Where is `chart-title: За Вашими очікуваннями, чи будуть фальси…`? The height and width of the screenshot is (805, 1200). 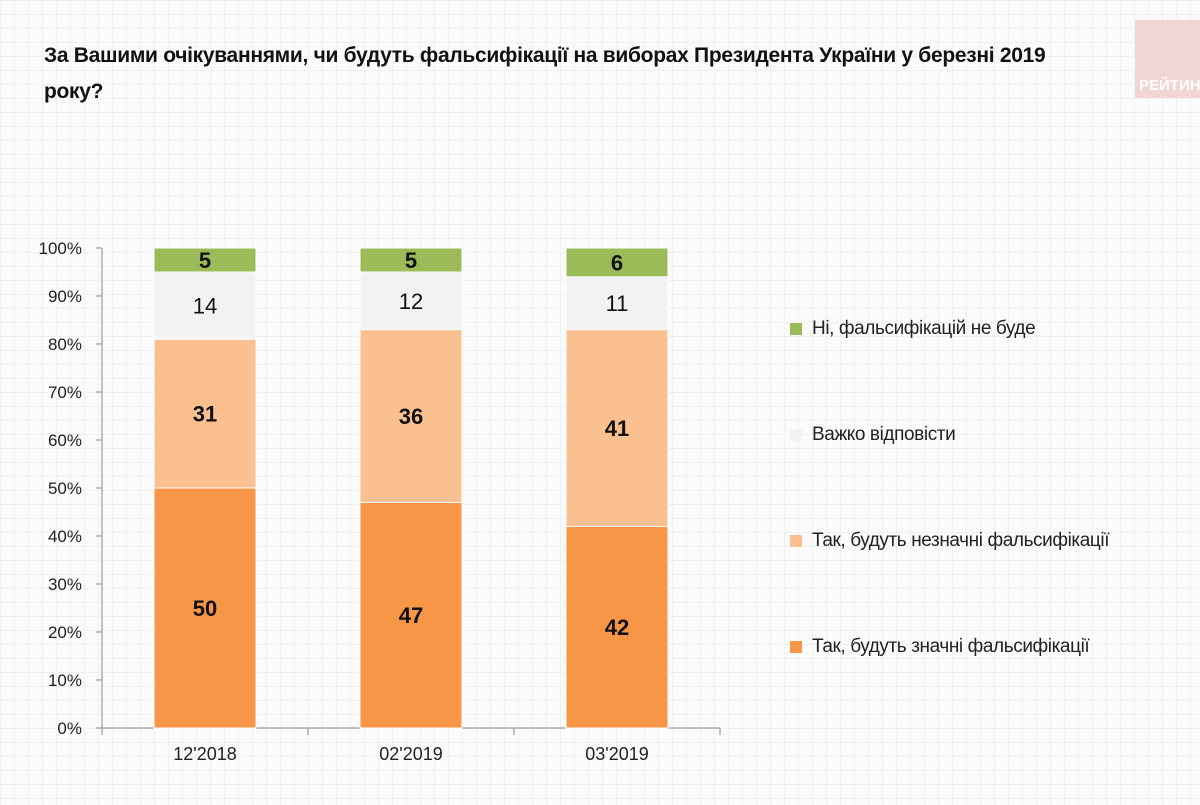 chart-title: За Вашими очікуваннями, чи будуть фальси… is located at coordinates (545, 73).